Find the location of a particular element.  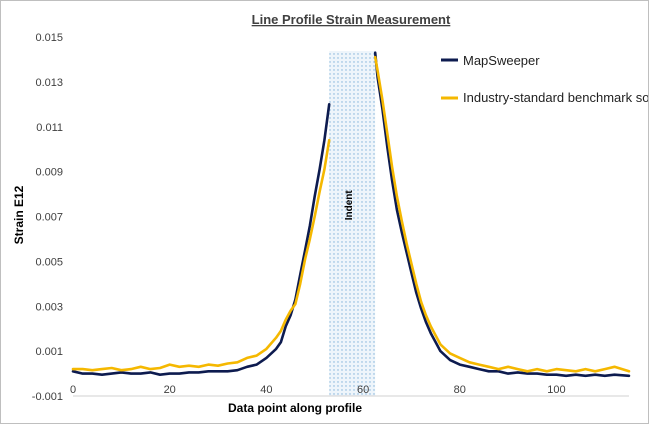

indent-shaded-area is located at coordinates (352, 223).